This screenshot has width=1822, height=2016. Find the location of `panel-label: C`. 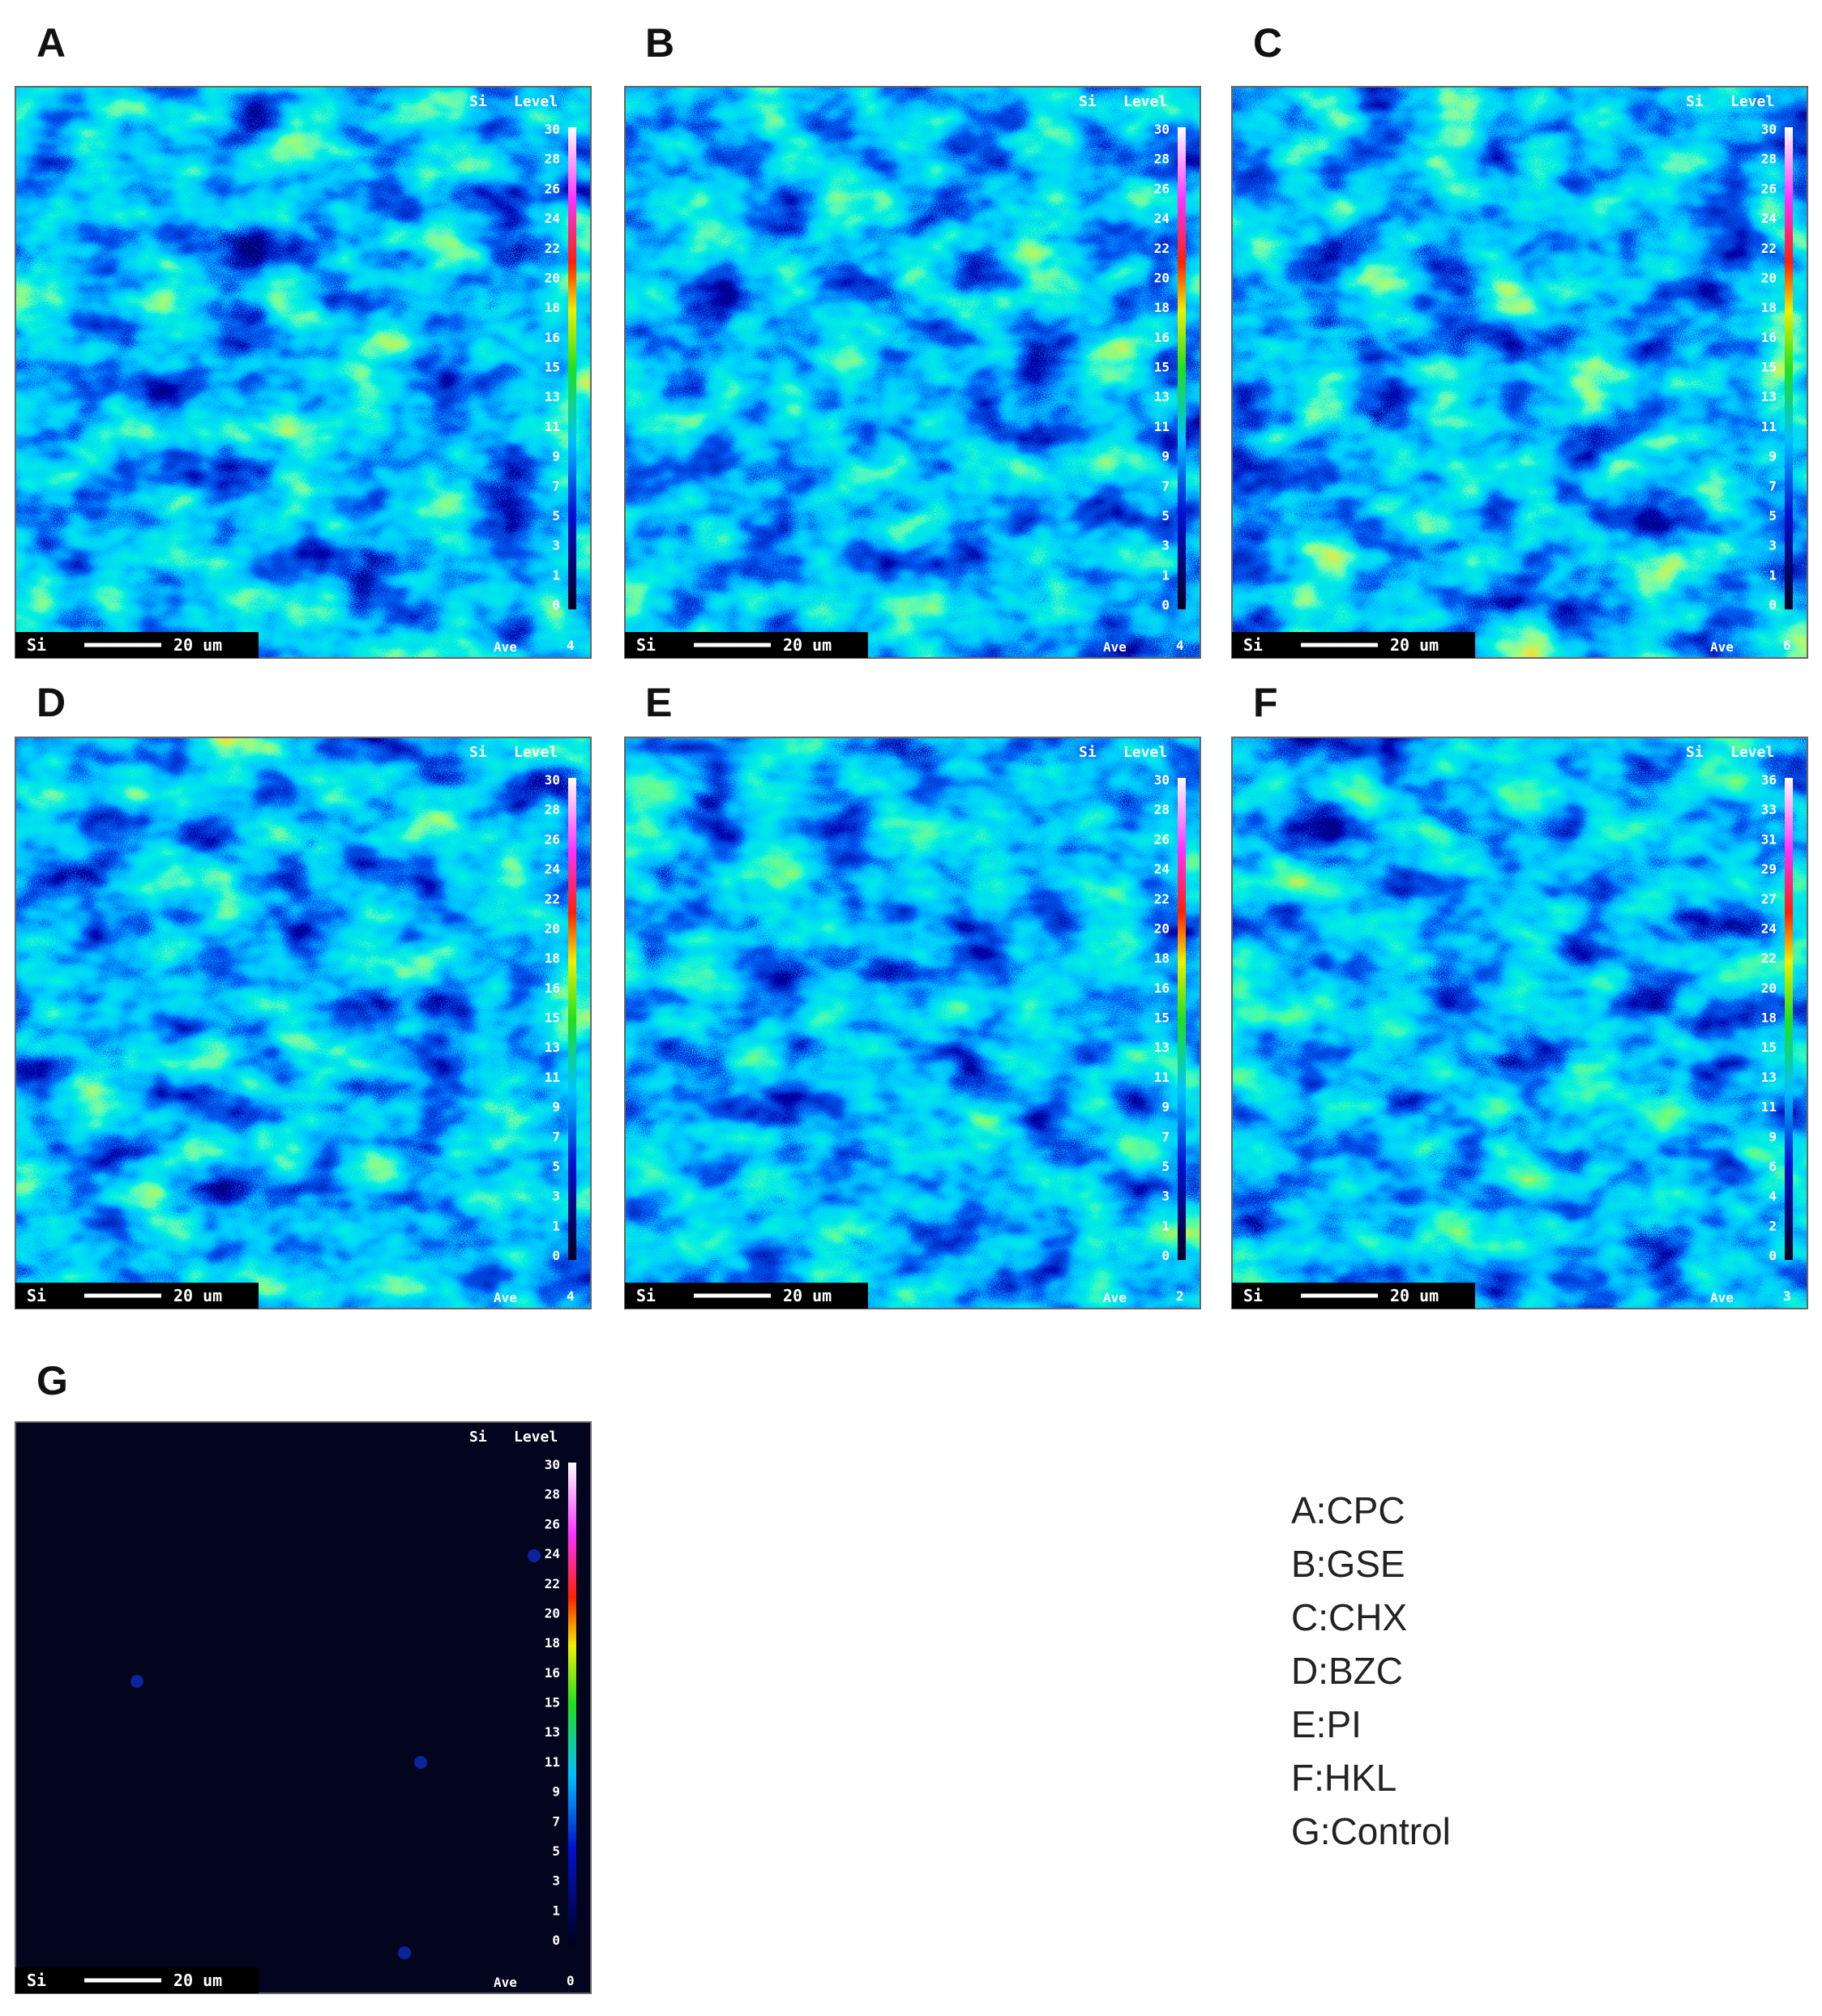

panel-label: C is located at coordinates (1267, 43).